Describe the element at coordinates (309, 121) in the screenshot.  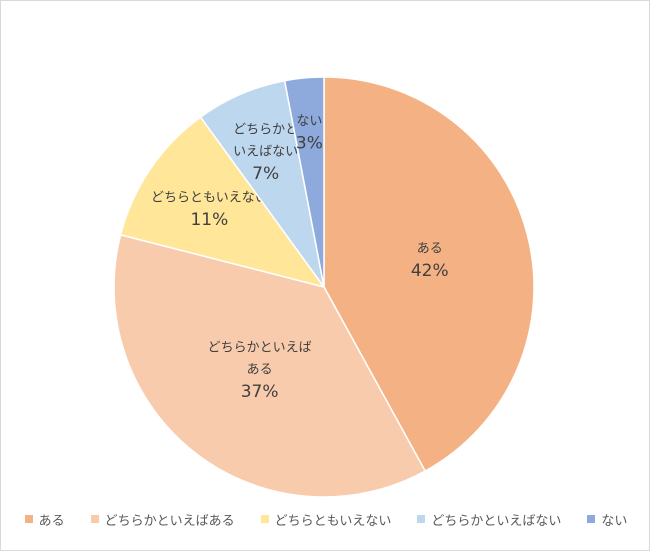
I see `data-label-category-5: ない` at that location.